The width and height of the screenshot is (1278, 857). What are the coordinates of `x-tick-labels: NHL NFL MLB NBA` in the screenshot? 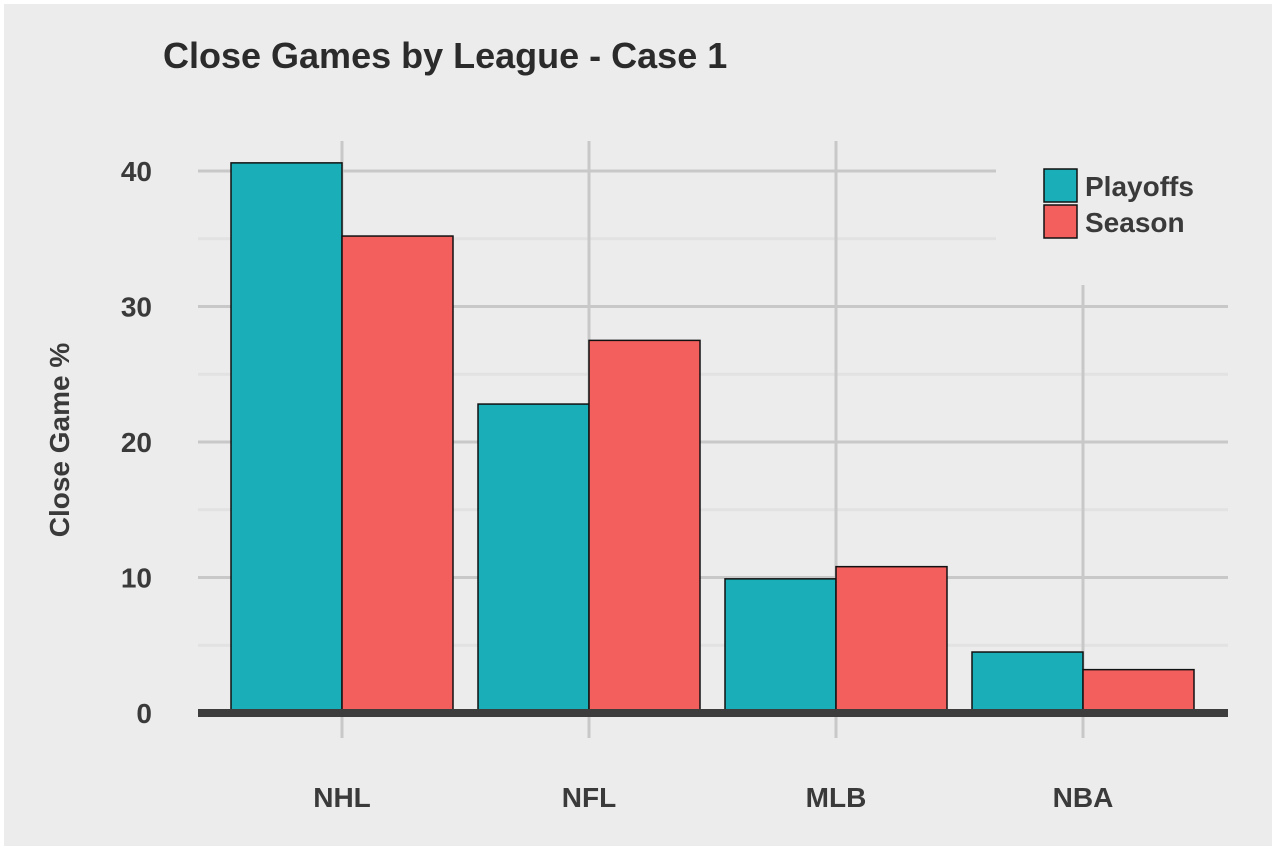 It's located at (713, 797).